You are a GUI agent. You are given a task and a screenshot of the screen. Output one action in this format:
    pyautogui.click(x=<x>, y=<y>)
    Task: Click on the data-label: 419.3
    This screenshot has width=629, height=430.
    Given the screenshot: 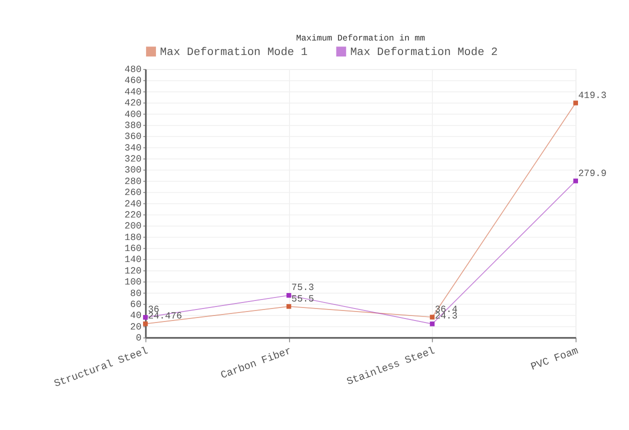 What is the action you would take?
    pyautogui.click(x=592, y=95)
    